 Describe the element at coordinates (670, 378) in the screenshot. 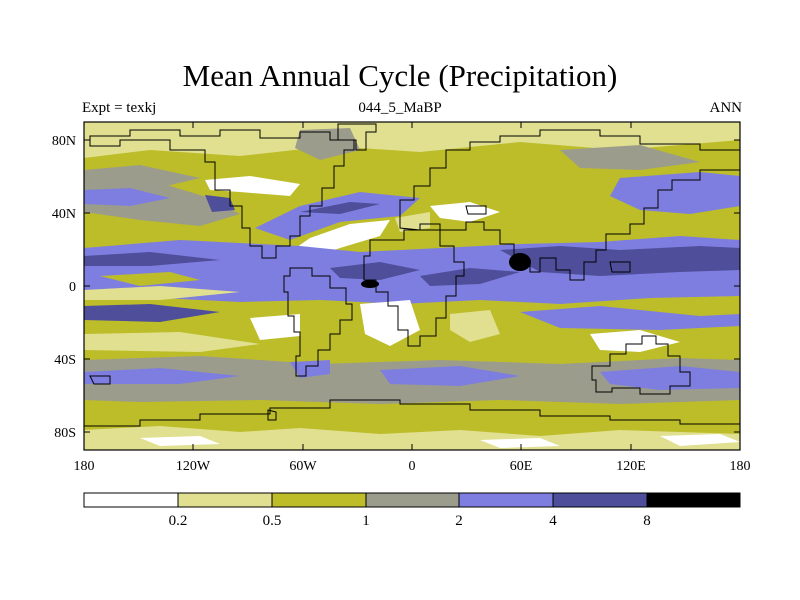

I see `contour-so-east-blue` at that location.